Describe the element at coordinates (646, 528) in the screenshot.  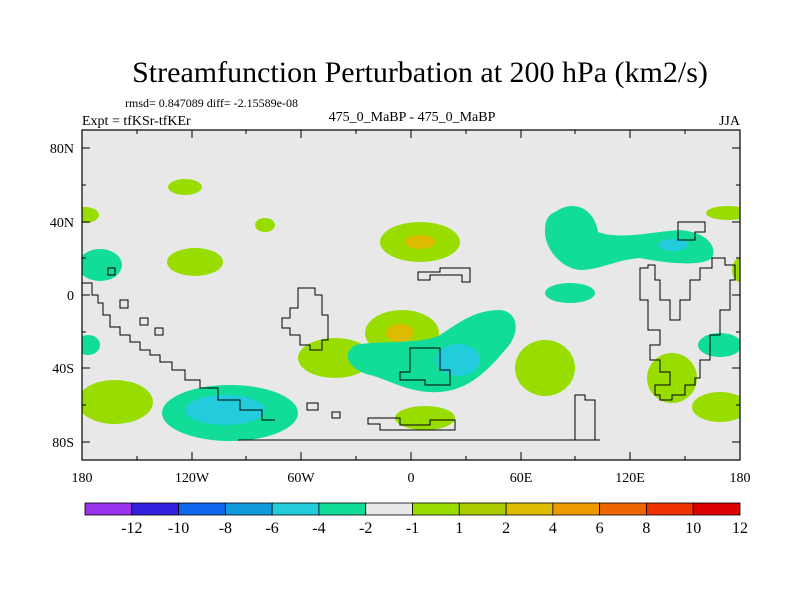
I see `colorbar-label: 8` at that location.